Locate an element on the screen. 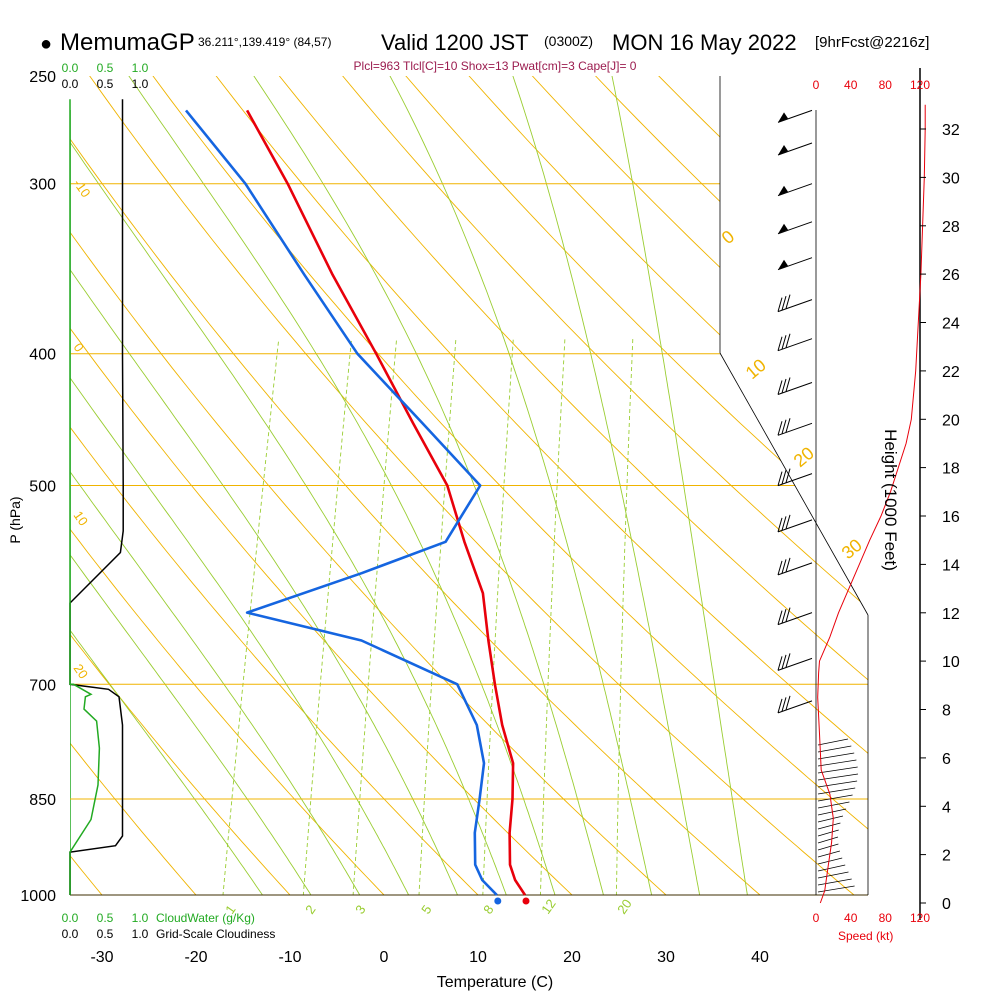 This screenshot has width=1000, height=1005. cloud-water-tick-label-bottom: 1.0 is located at coordinates (140, 918).